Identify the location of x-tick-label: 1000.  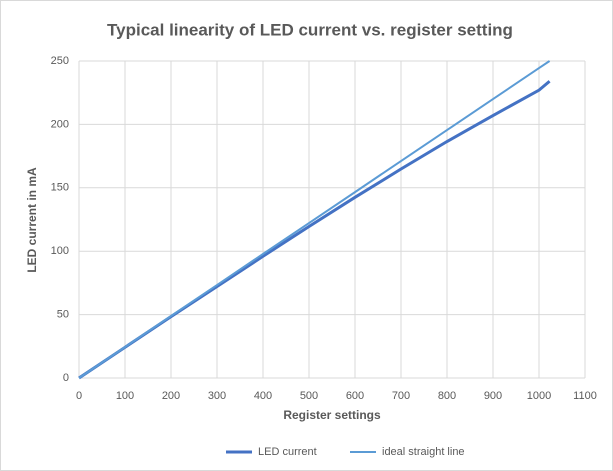
(539, 396).